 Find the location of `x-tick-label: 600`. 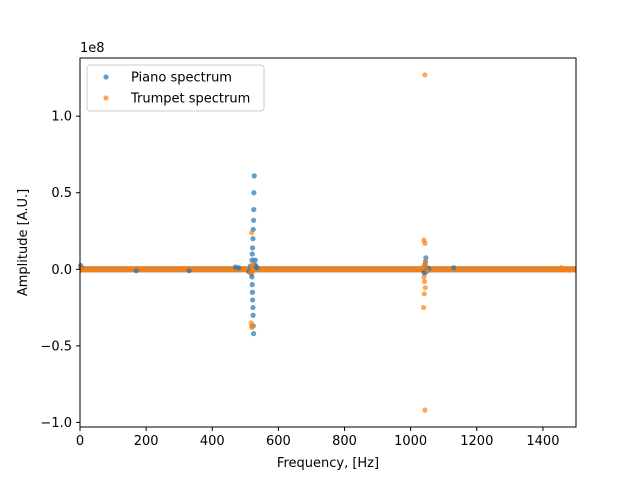

x-tick-label: 600 is located at coordinates (278, 441).